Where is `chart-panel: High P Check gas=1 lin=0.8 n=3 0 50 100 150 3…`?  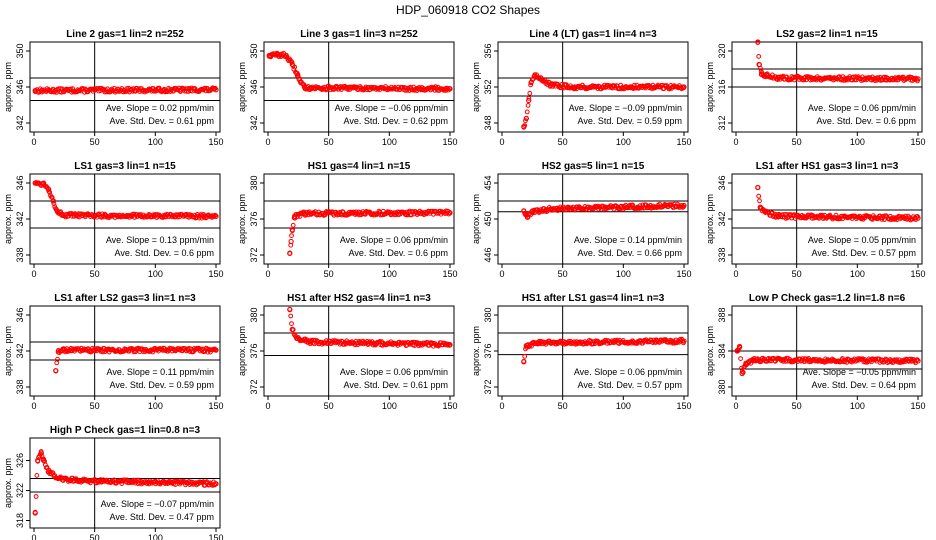 chart-panel: High P Check gas=1 lin=0.8 n=3 0 50 100 150 3… is located at coordinates (113, 482).